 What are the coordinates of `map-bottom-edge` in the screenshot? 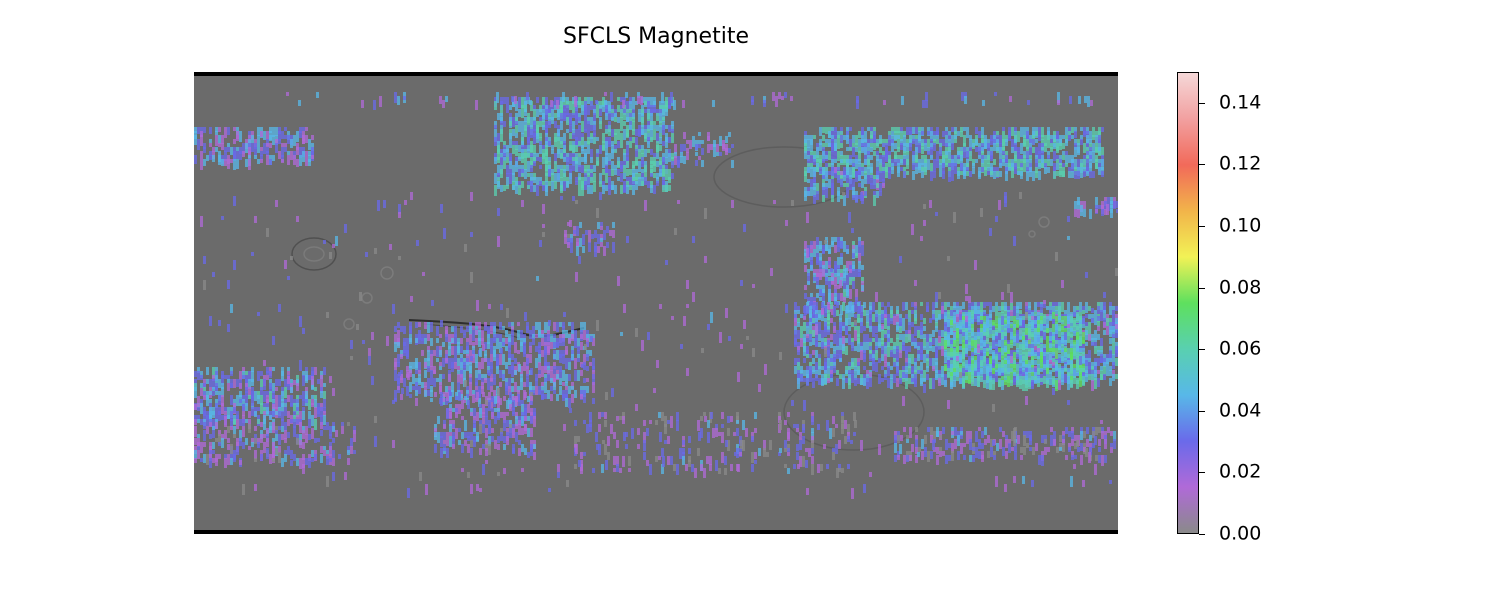 It's located at (656, 532).